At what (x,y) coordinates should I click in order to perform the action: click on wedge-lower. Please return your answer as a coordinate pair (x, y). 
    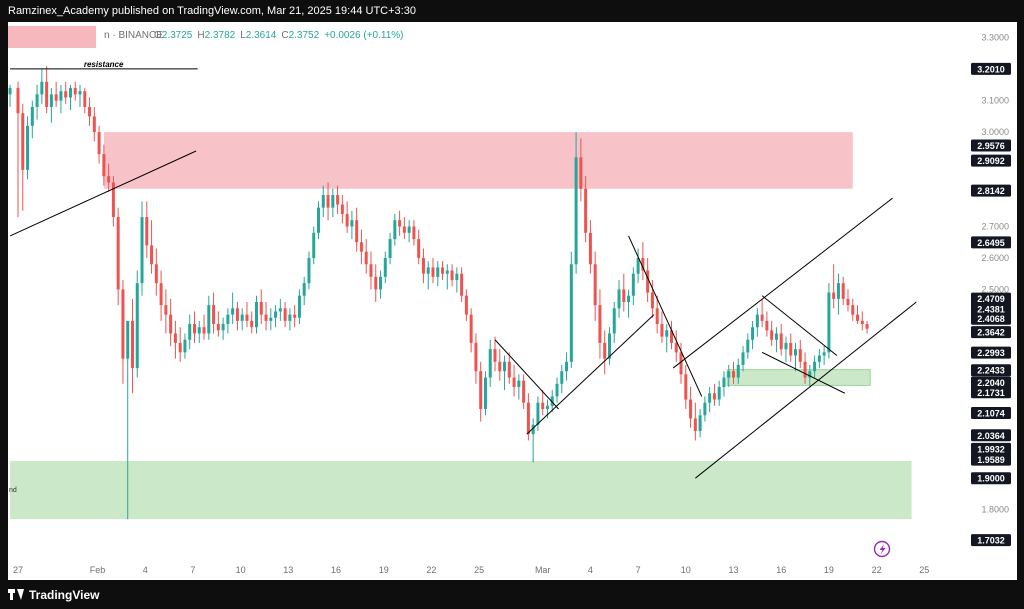
    Looking at the image, I should click on (803, 372).